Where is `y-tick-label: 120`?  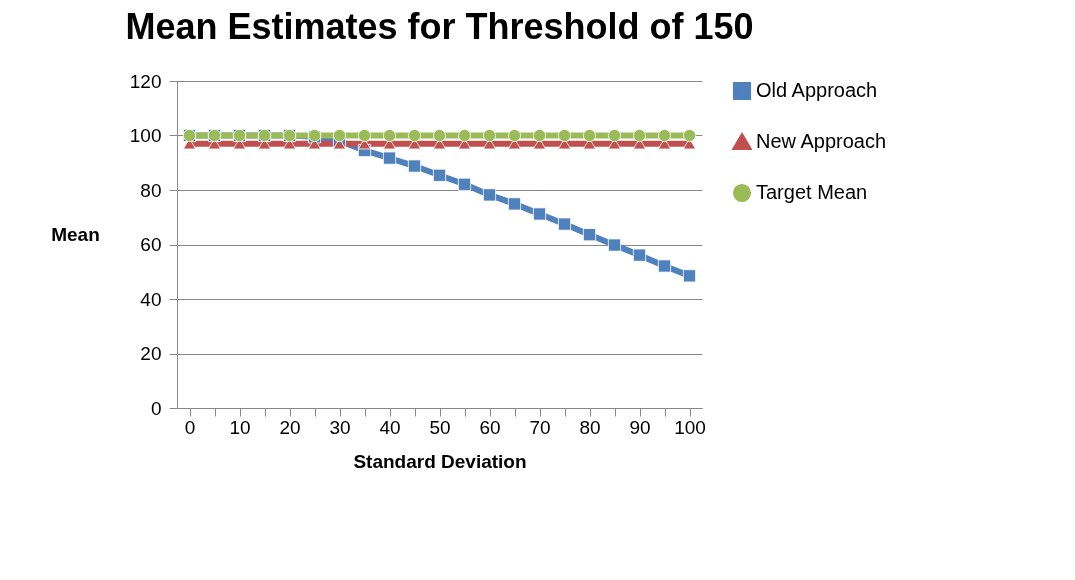 y-tick-label: 120 is located at coordinates (145, 81).